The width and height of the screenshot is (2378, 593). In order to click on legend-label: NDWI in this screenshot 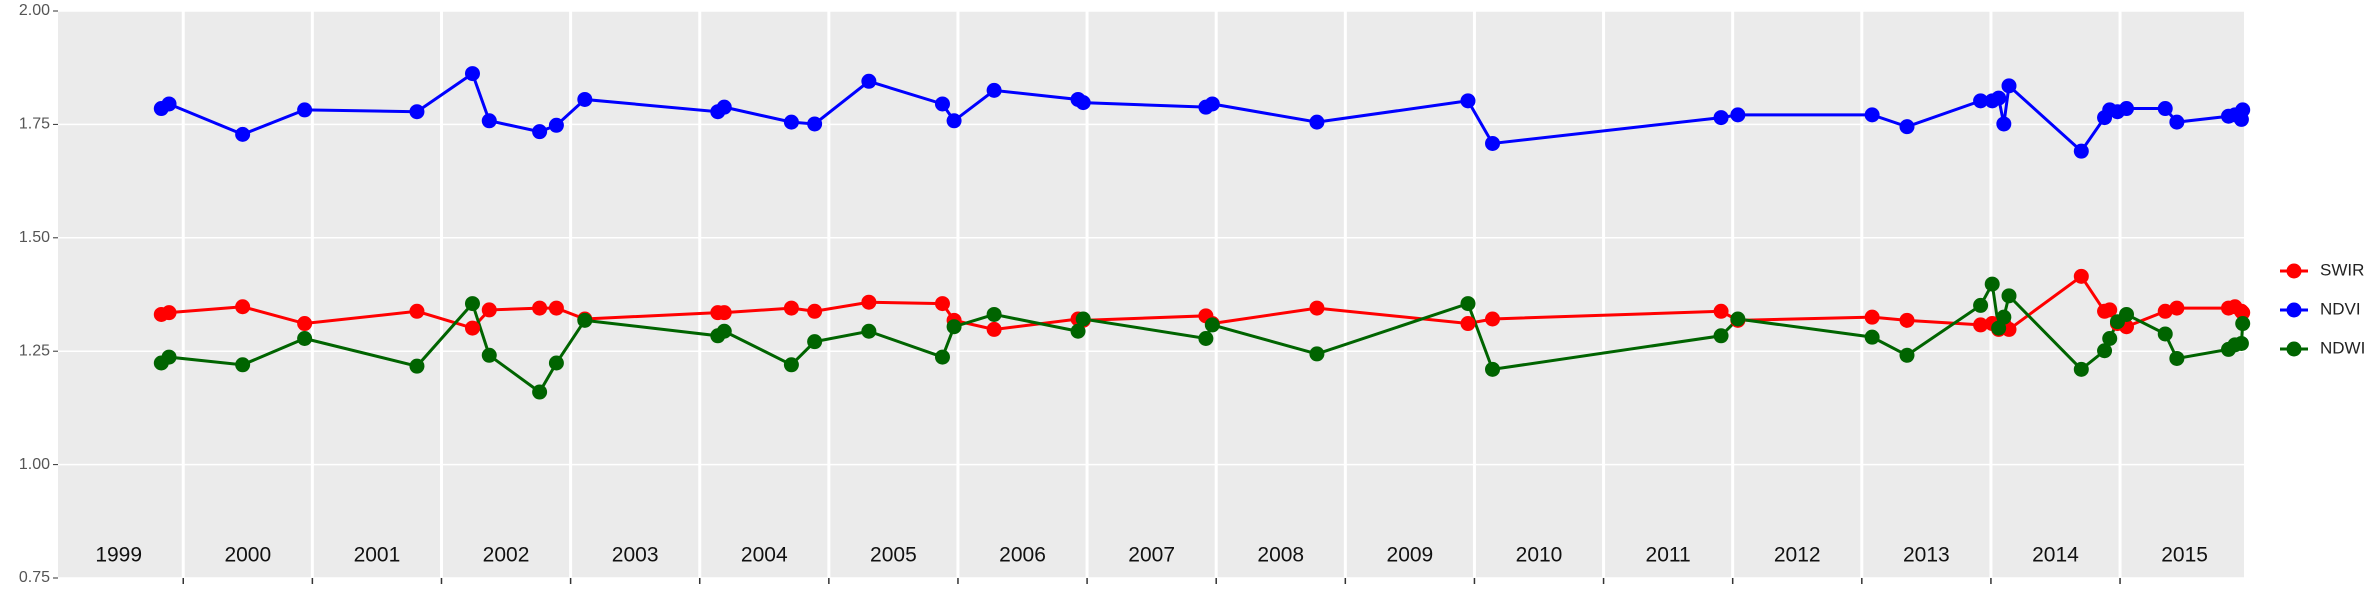, I will do `click(2342, 347)`.